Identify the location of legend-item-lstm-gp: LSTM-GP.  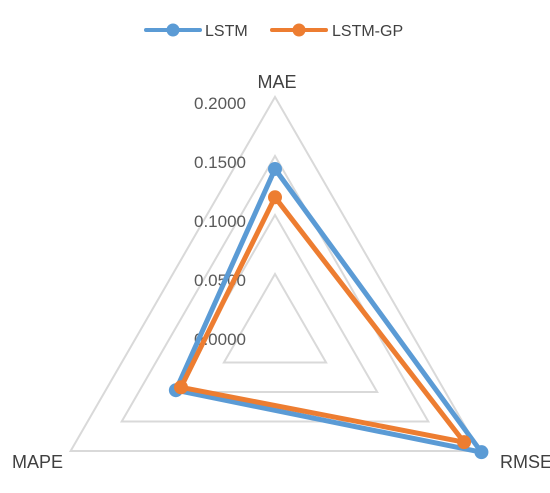
(336, 31).